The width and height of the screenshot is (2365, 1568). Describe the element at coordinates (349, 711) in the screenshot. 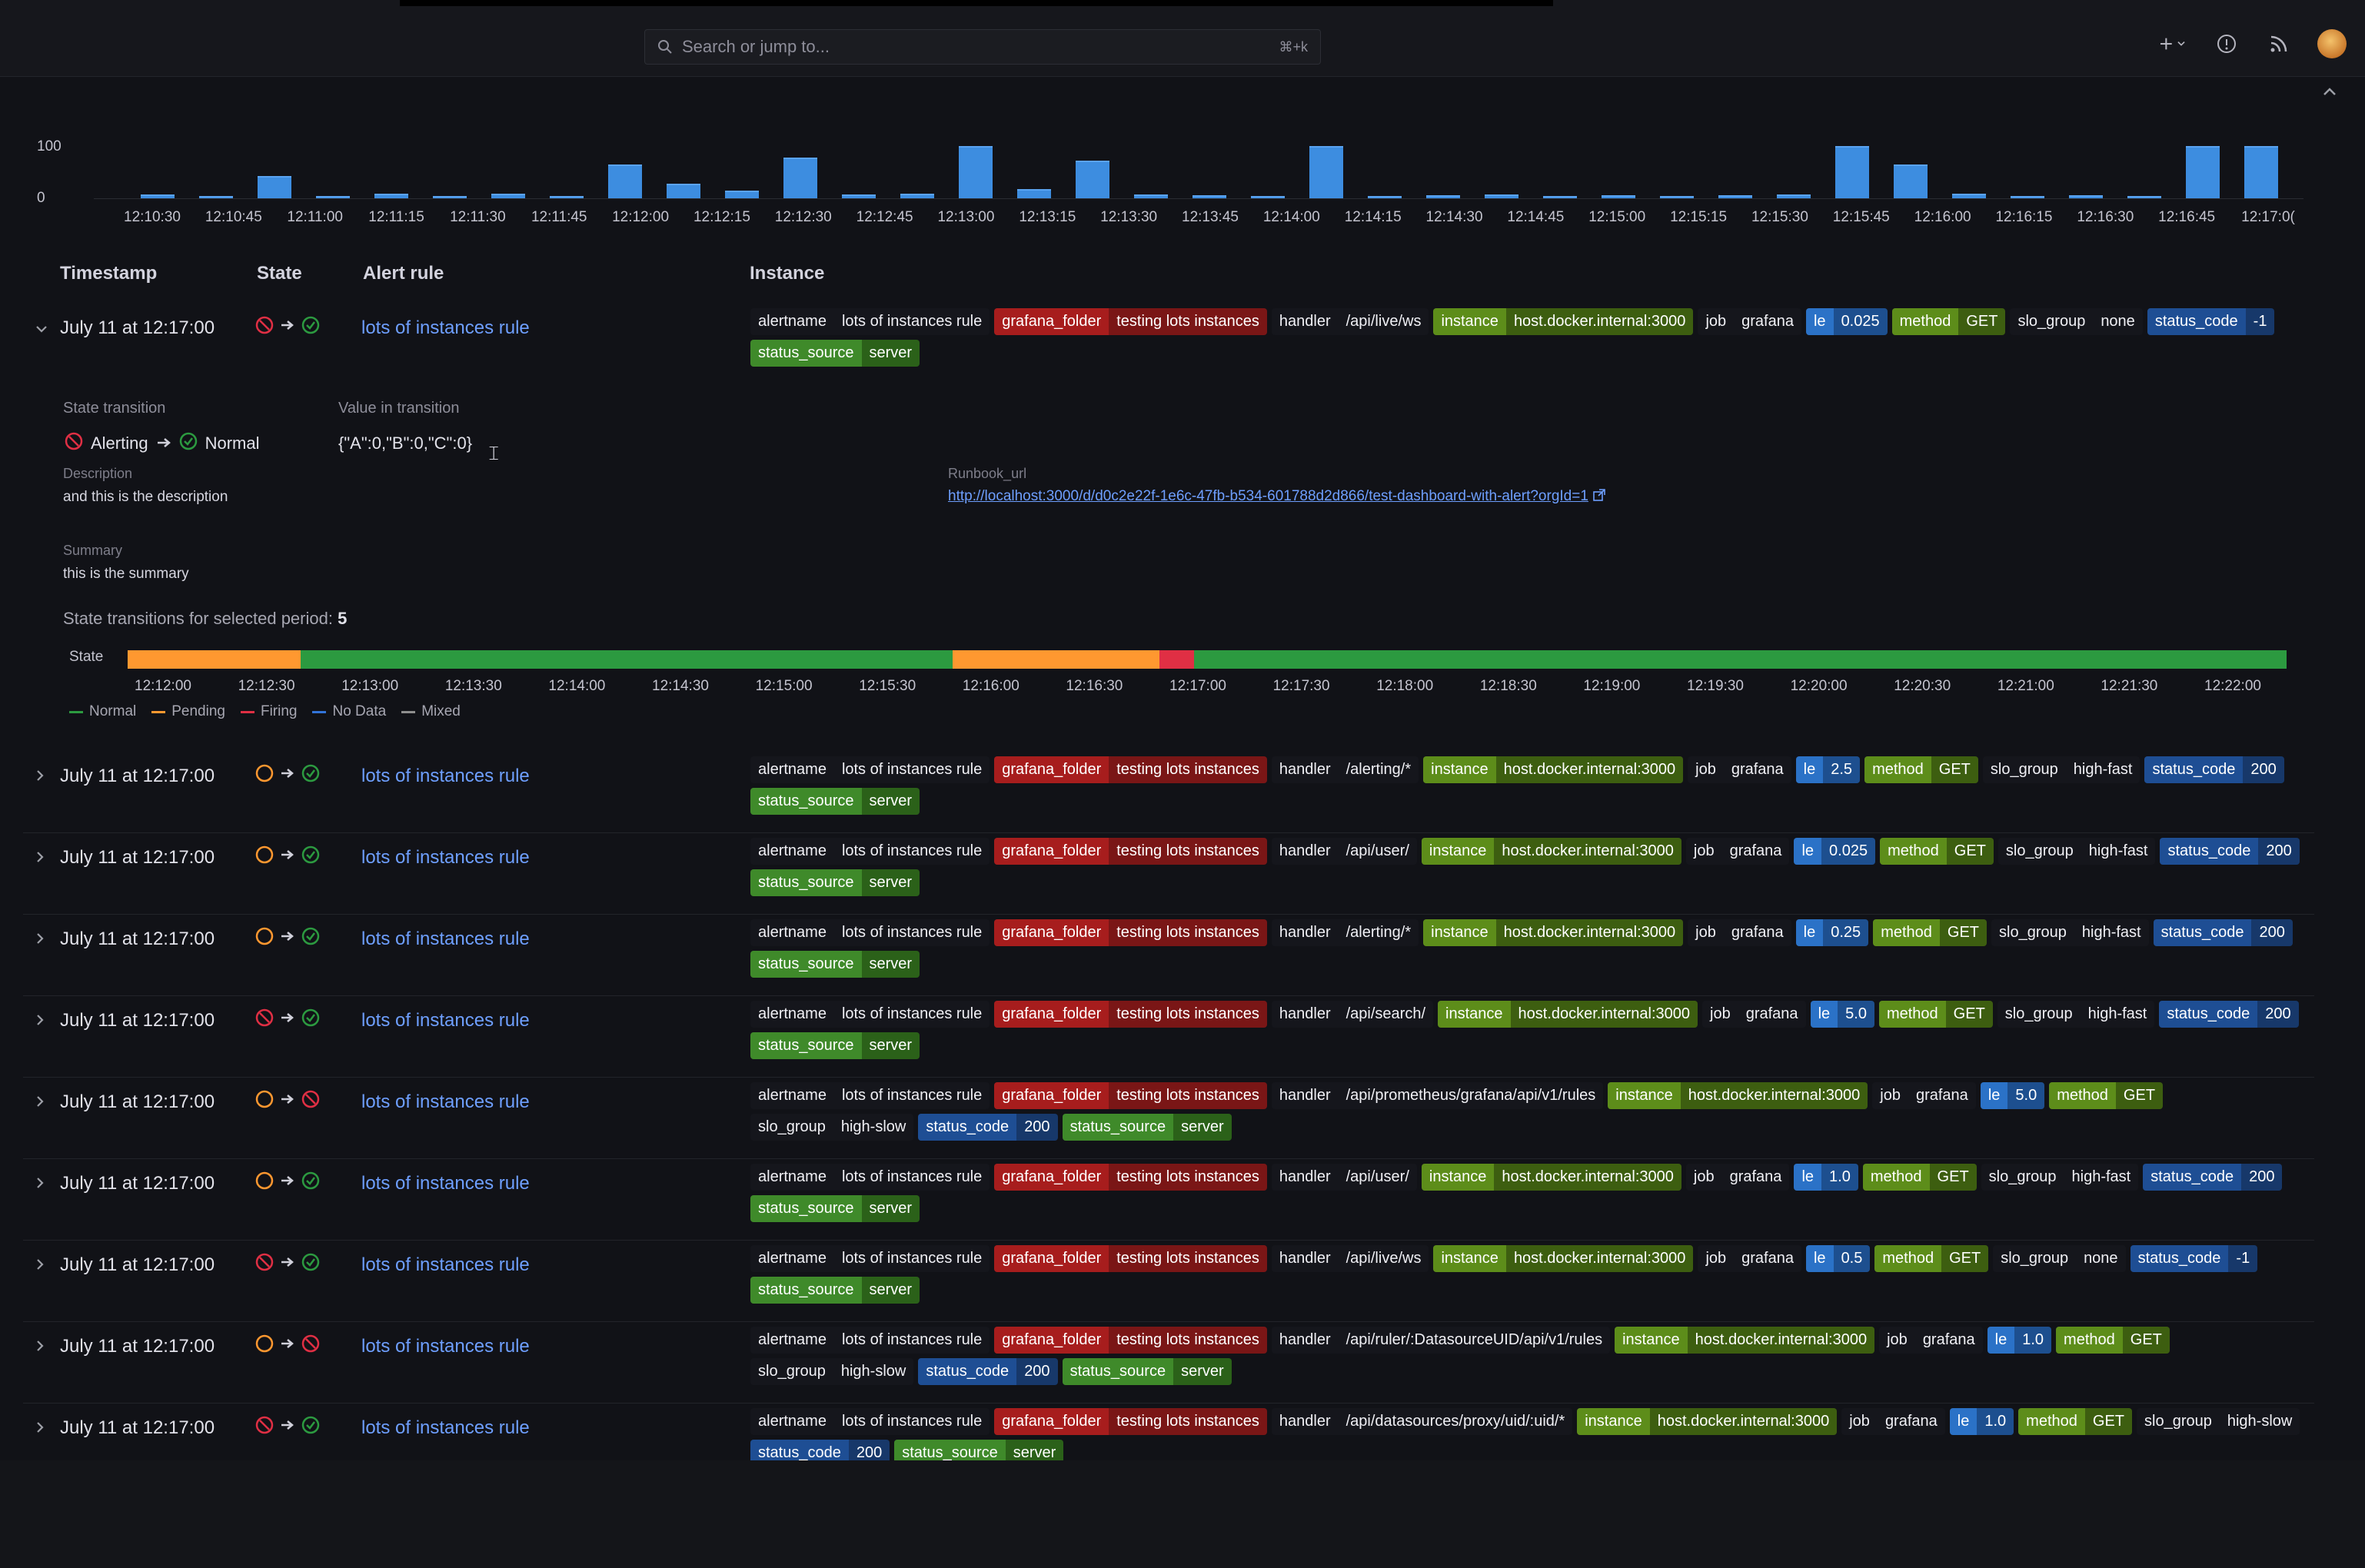

I see `legend-item-no-data: No Data` at that location.